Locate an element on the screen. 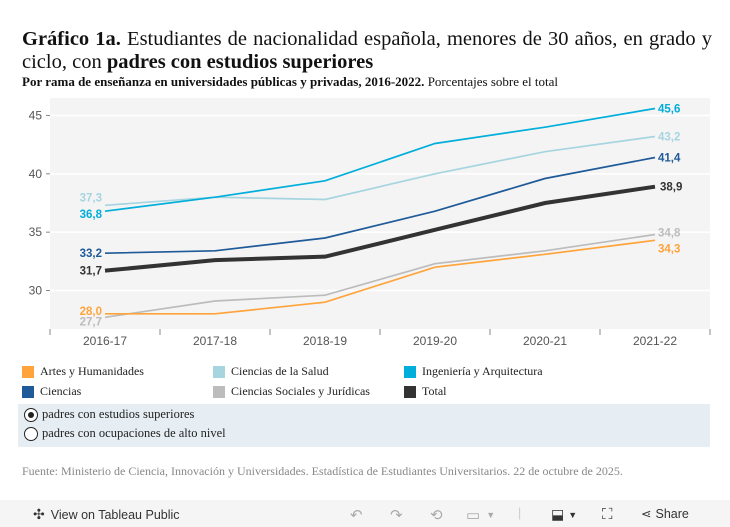  x-tick-label: 2017-18 is located at coordinates (215, 341).